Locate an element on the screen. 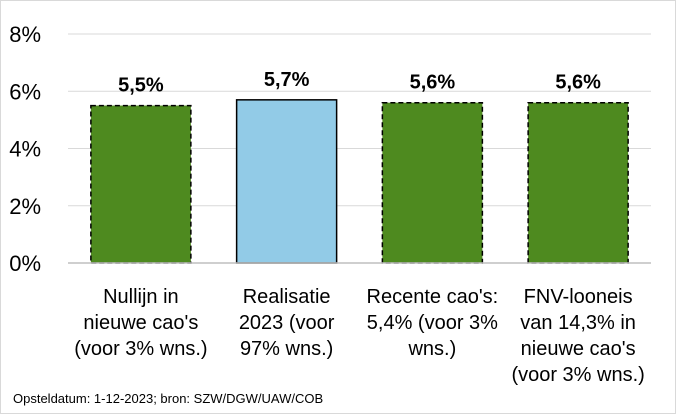 This screenshot has width=676, height=415. category-label-line: wns.) is located at coordinates (431, 349).